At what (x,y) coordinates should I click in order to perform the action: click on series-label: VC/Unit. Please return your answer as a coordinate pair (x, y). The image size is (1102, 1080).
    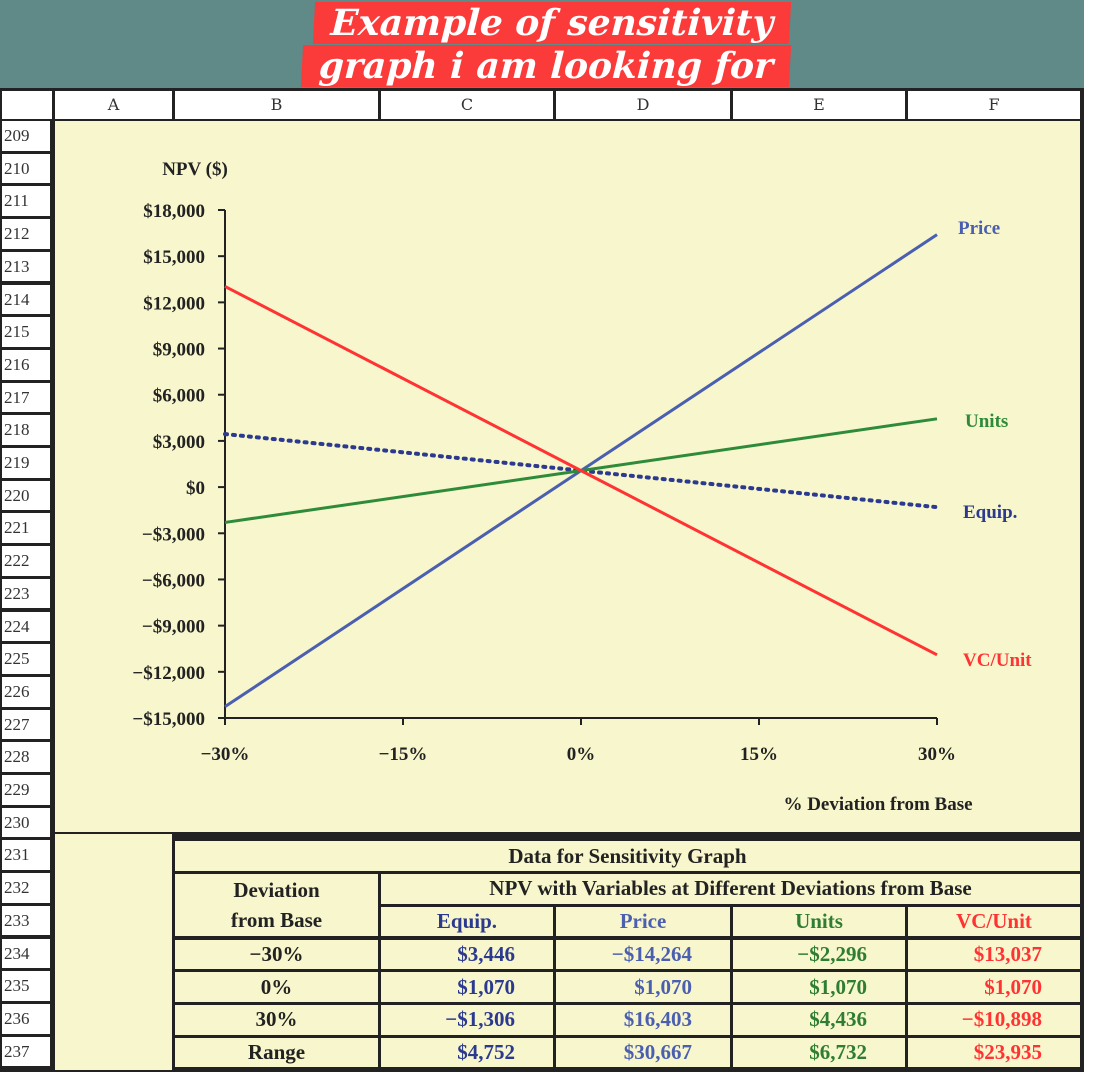
    Looking at the image, I should click on (997, 660).